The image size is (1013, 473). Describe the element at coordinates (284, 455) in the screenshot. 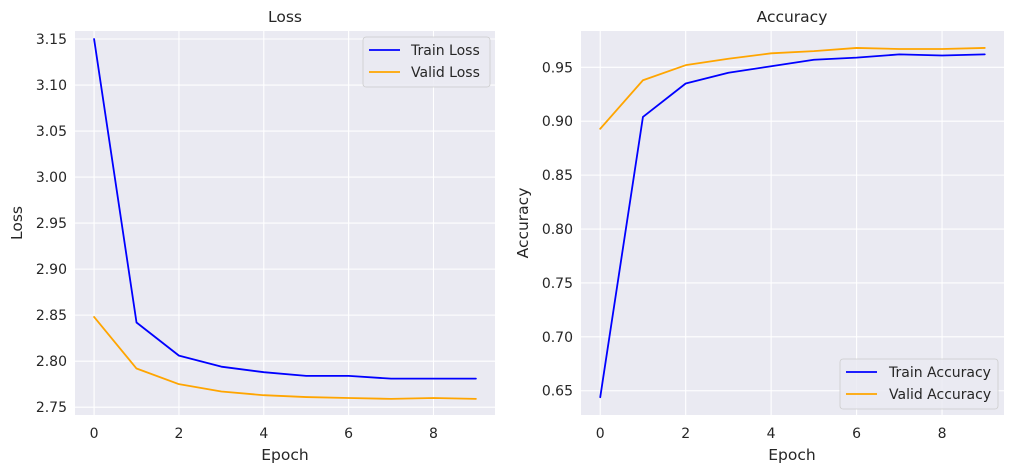

I see `loss-x-axis-title: Epoch` at that location.